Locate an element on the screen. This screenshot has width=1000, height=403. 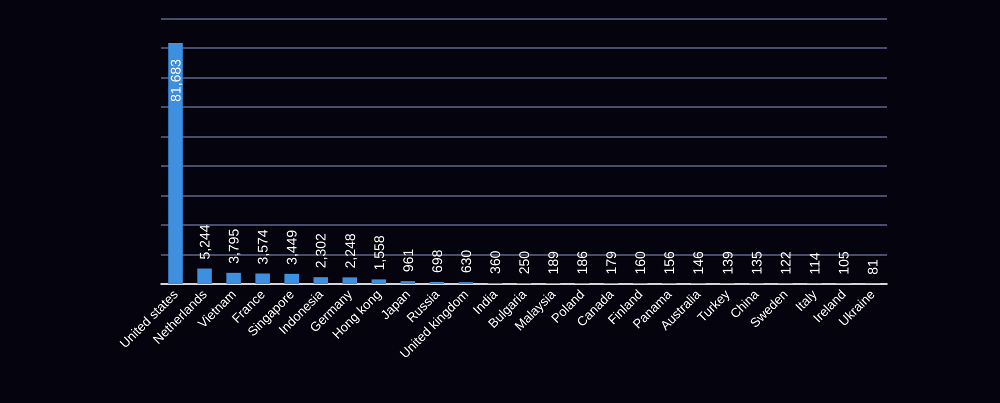
data-label: 630 is located at coordinates (466, 262).